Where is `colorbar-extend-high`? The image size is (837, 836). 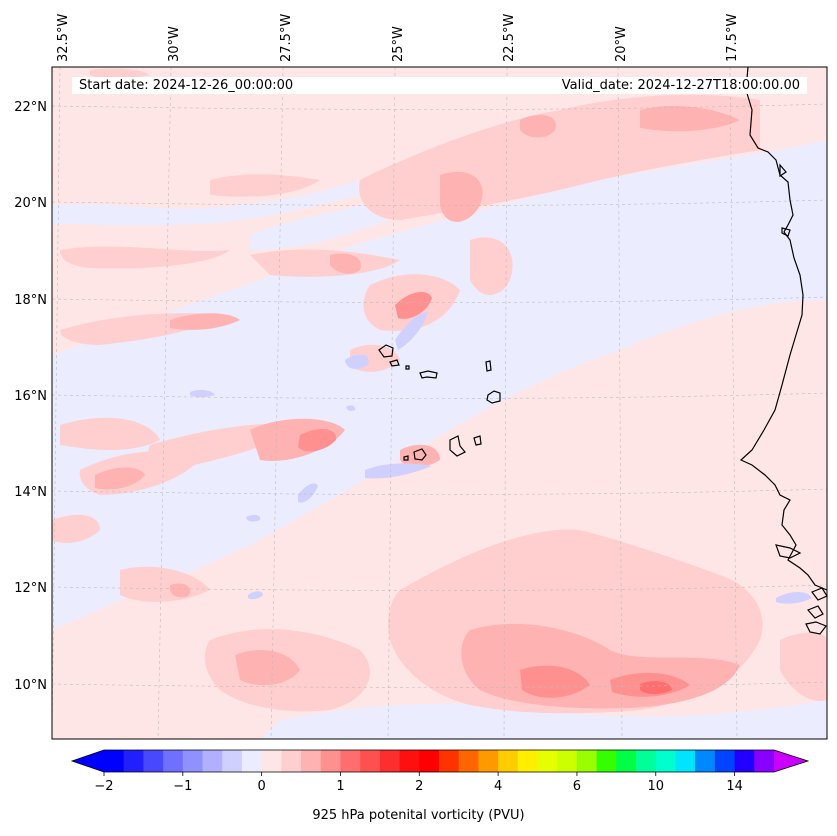 colorbar-extend-high is located at coordinates (791, 761).